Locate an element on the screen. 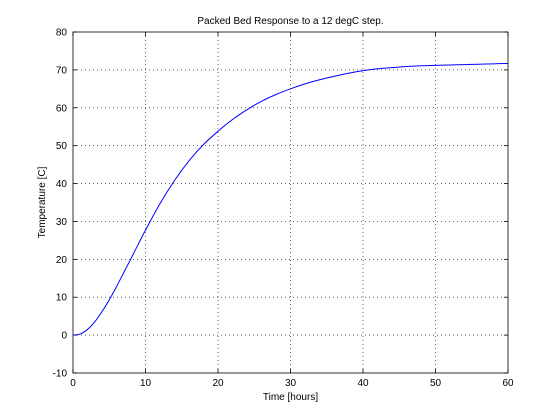  y-tick-label: 0 is located at coordinates (64, 336).